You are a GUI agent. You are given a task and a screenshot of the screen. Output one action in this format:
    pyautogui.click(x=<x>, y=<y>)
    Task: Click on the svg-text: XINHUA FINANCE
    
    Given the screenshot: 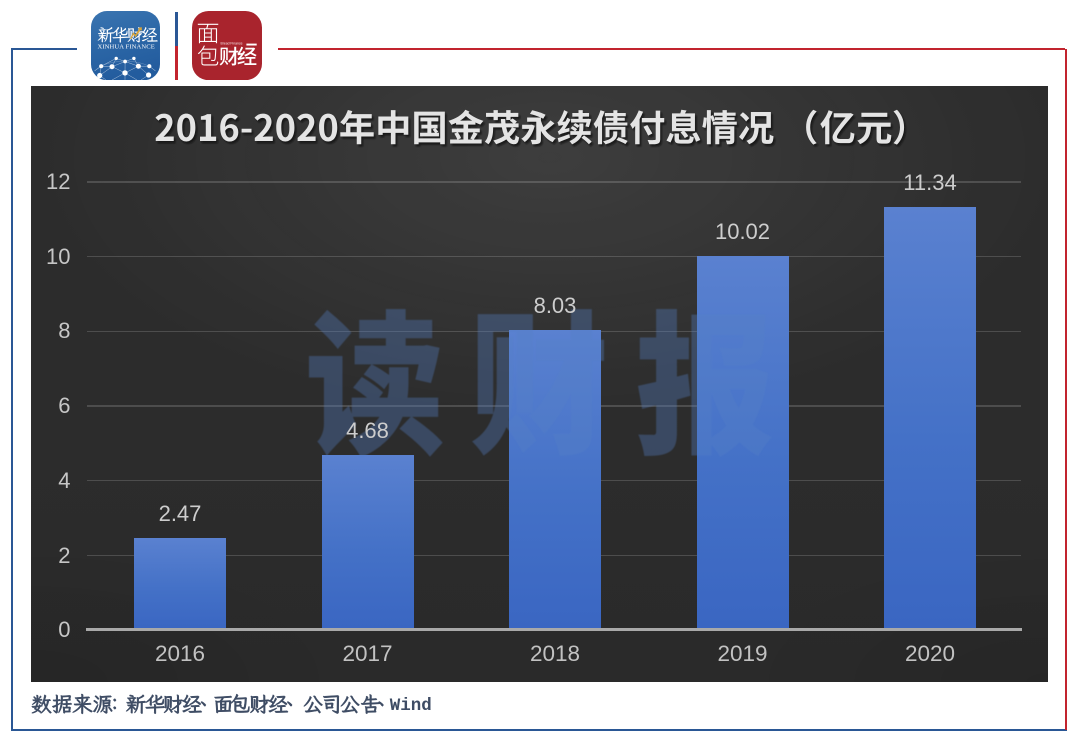 What is the action you would take?
    pyautogui.click(x=125, y=47)
    